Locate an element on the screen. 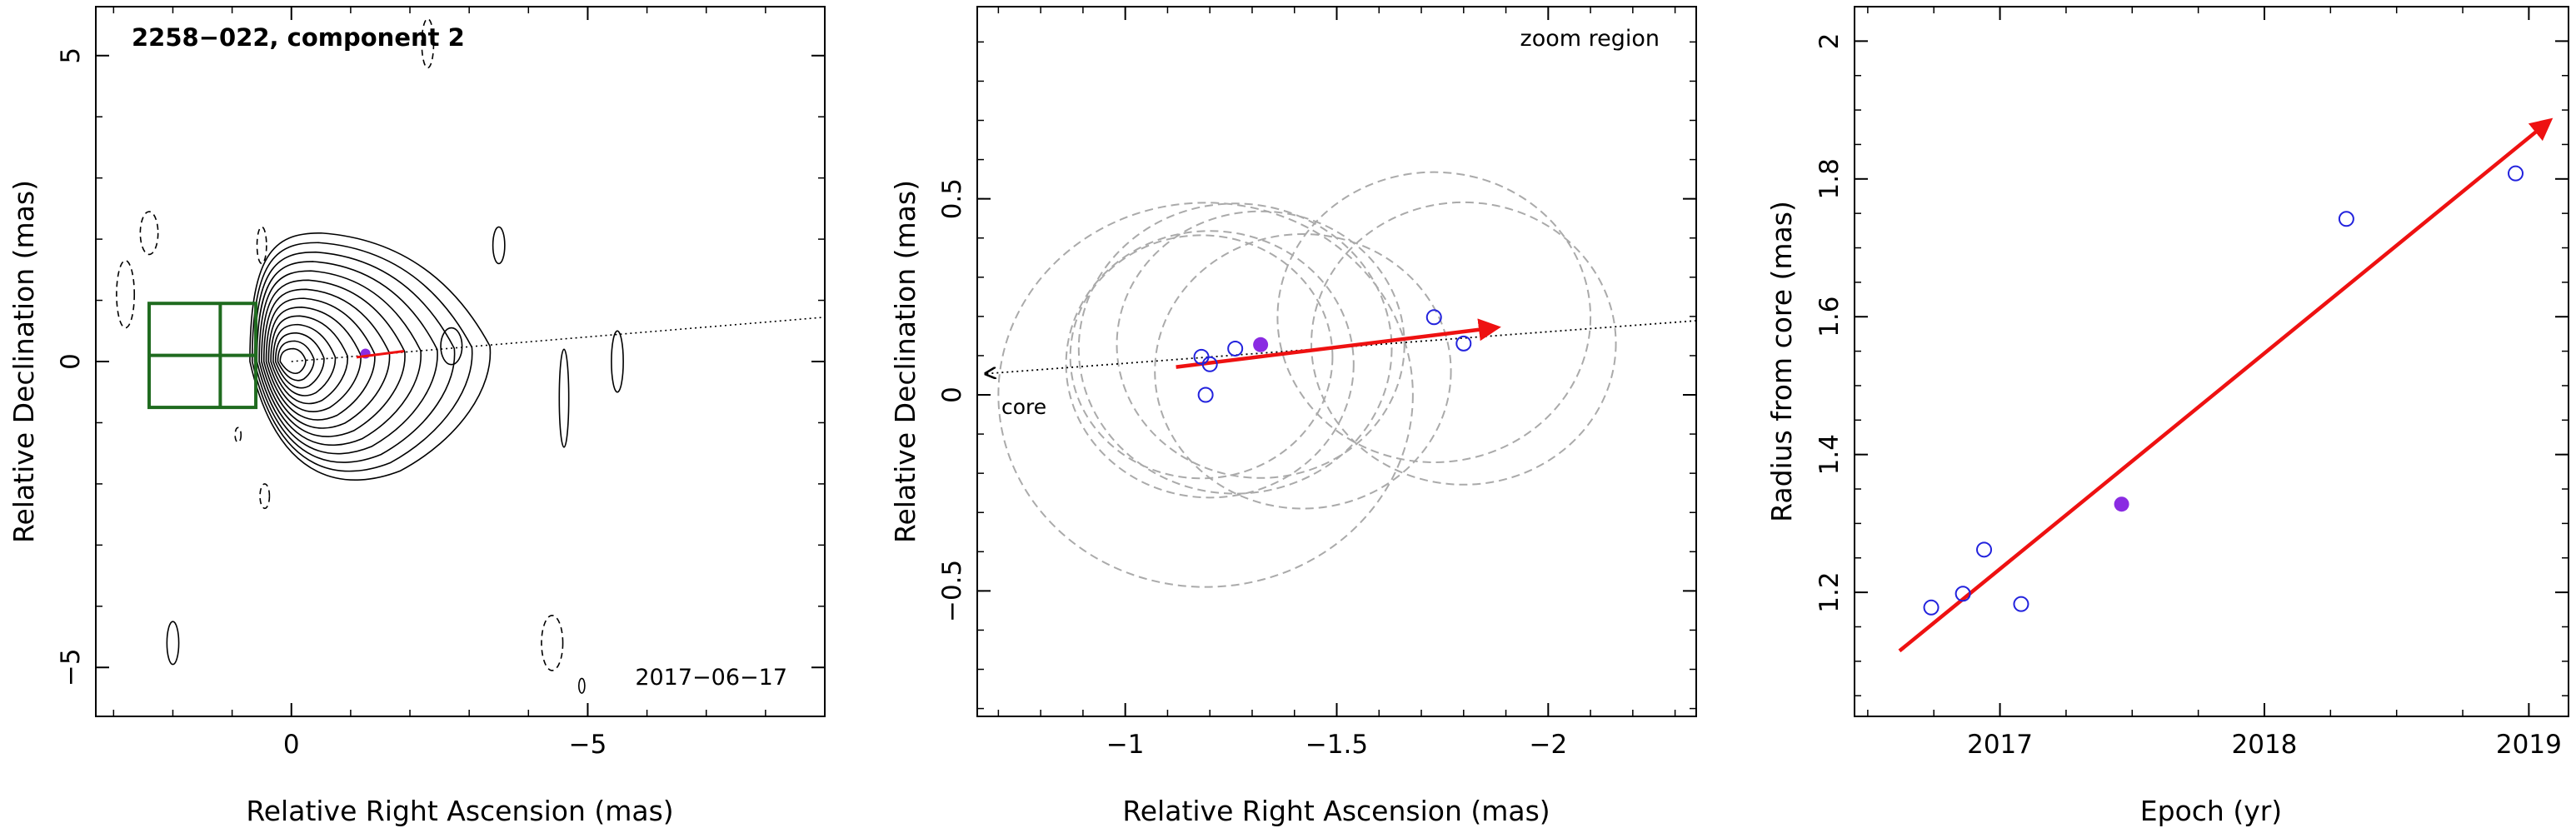 The height and width of the screenshot is (833, 2576). panel-zoom-xlabel: Relative Right Ascension (mas) is located at coordinates (1336, 811).